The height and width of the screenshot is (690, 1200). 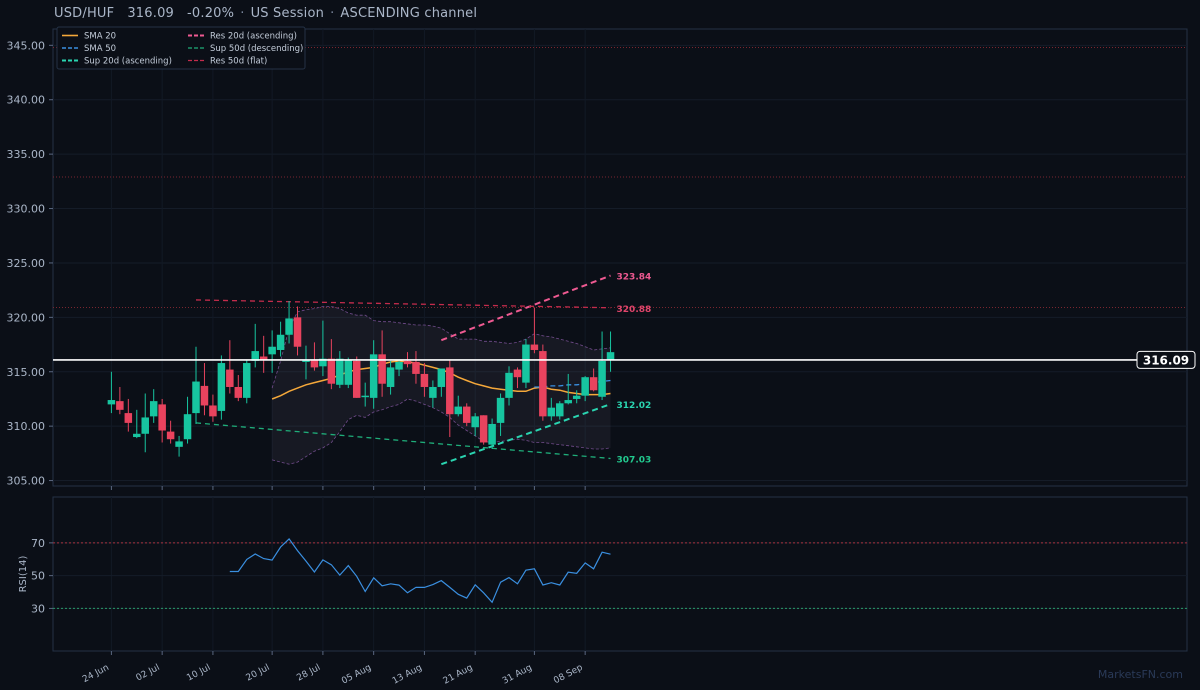 What do you see at coordinates (407, 675) in the screenshot?
I see `x-tick-label: 13 Aug` at bounding box center [407, 675].